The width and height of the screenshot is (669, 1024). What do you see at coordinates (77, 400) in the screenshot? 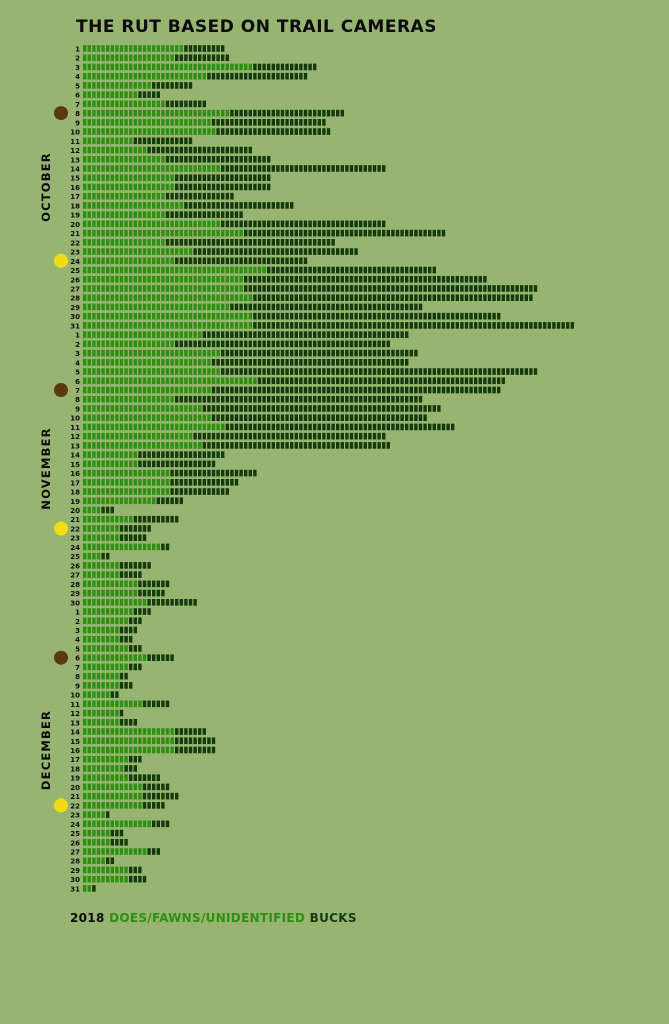
I see `day-label-november-8: 8` at bounding box center [77, 400].